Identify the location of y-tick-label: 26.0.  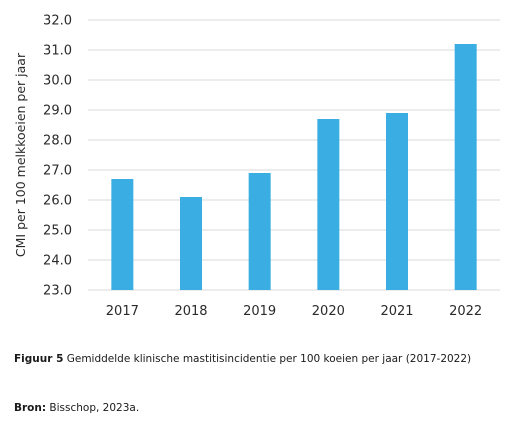
(57, 201).